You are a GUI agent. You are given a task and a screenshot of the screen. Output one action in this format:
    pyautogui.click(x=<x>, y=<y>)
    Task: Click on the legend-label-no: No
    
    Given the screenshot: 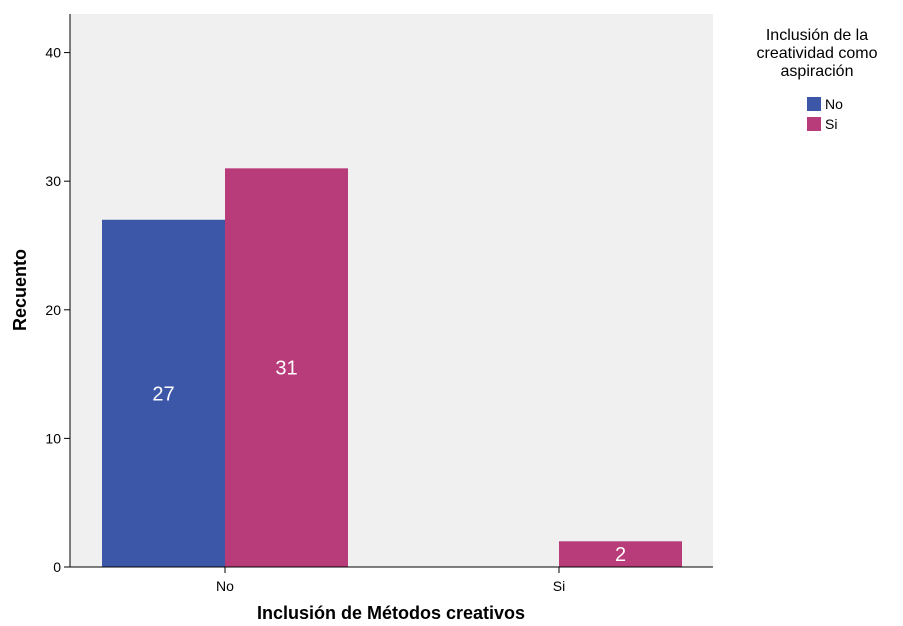 What is the action you would take?
    pyautogui.click(x=834, y=104)
    